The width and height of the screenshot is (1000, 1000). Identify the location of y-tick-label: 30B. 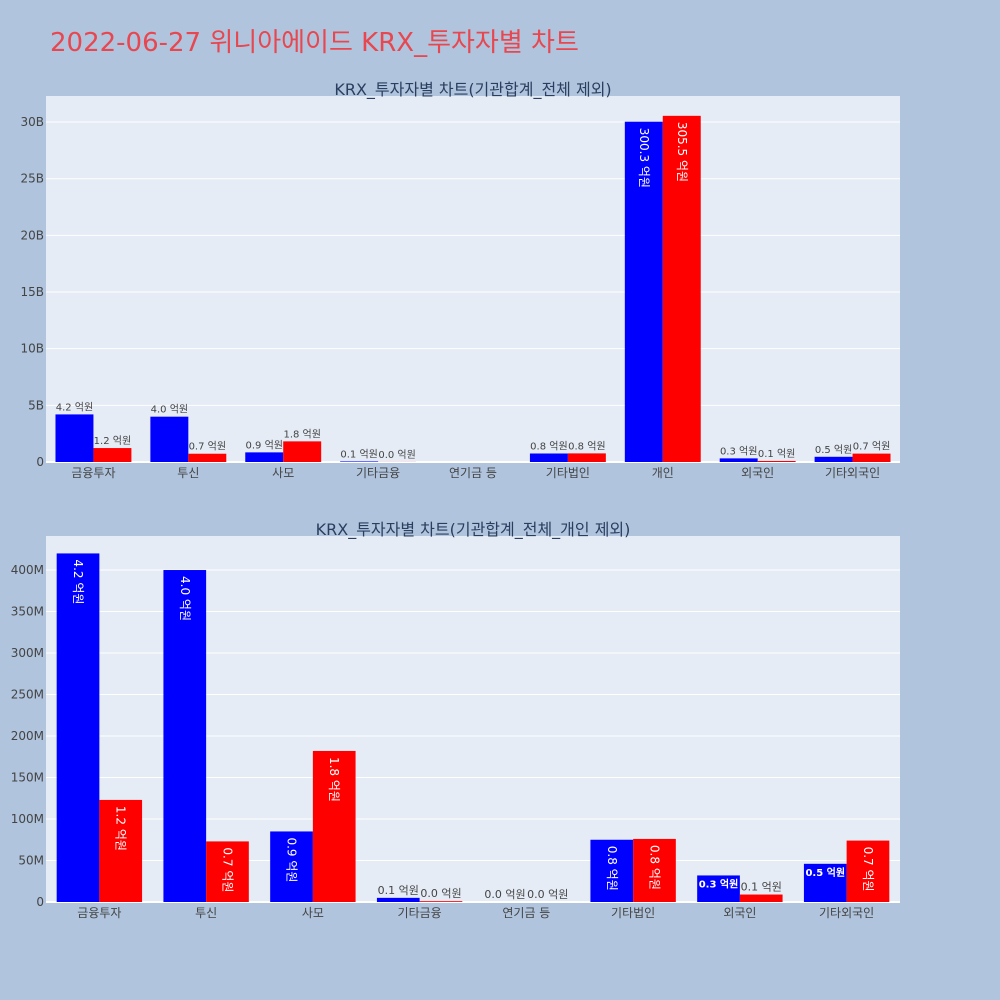
(32, 122).